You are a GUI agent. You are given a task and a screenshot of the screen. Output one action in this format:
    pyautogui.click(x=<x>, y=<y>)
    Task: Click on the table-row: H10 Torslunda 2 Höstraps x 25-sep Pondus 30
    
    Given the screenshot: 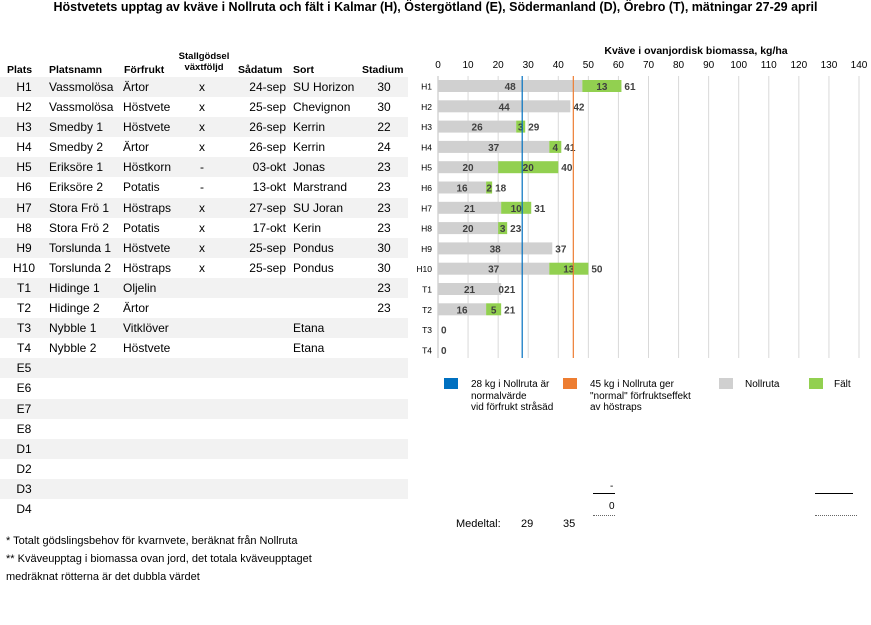 What is the action you would take?
    pyautogui.click(x=204, y=268)
    